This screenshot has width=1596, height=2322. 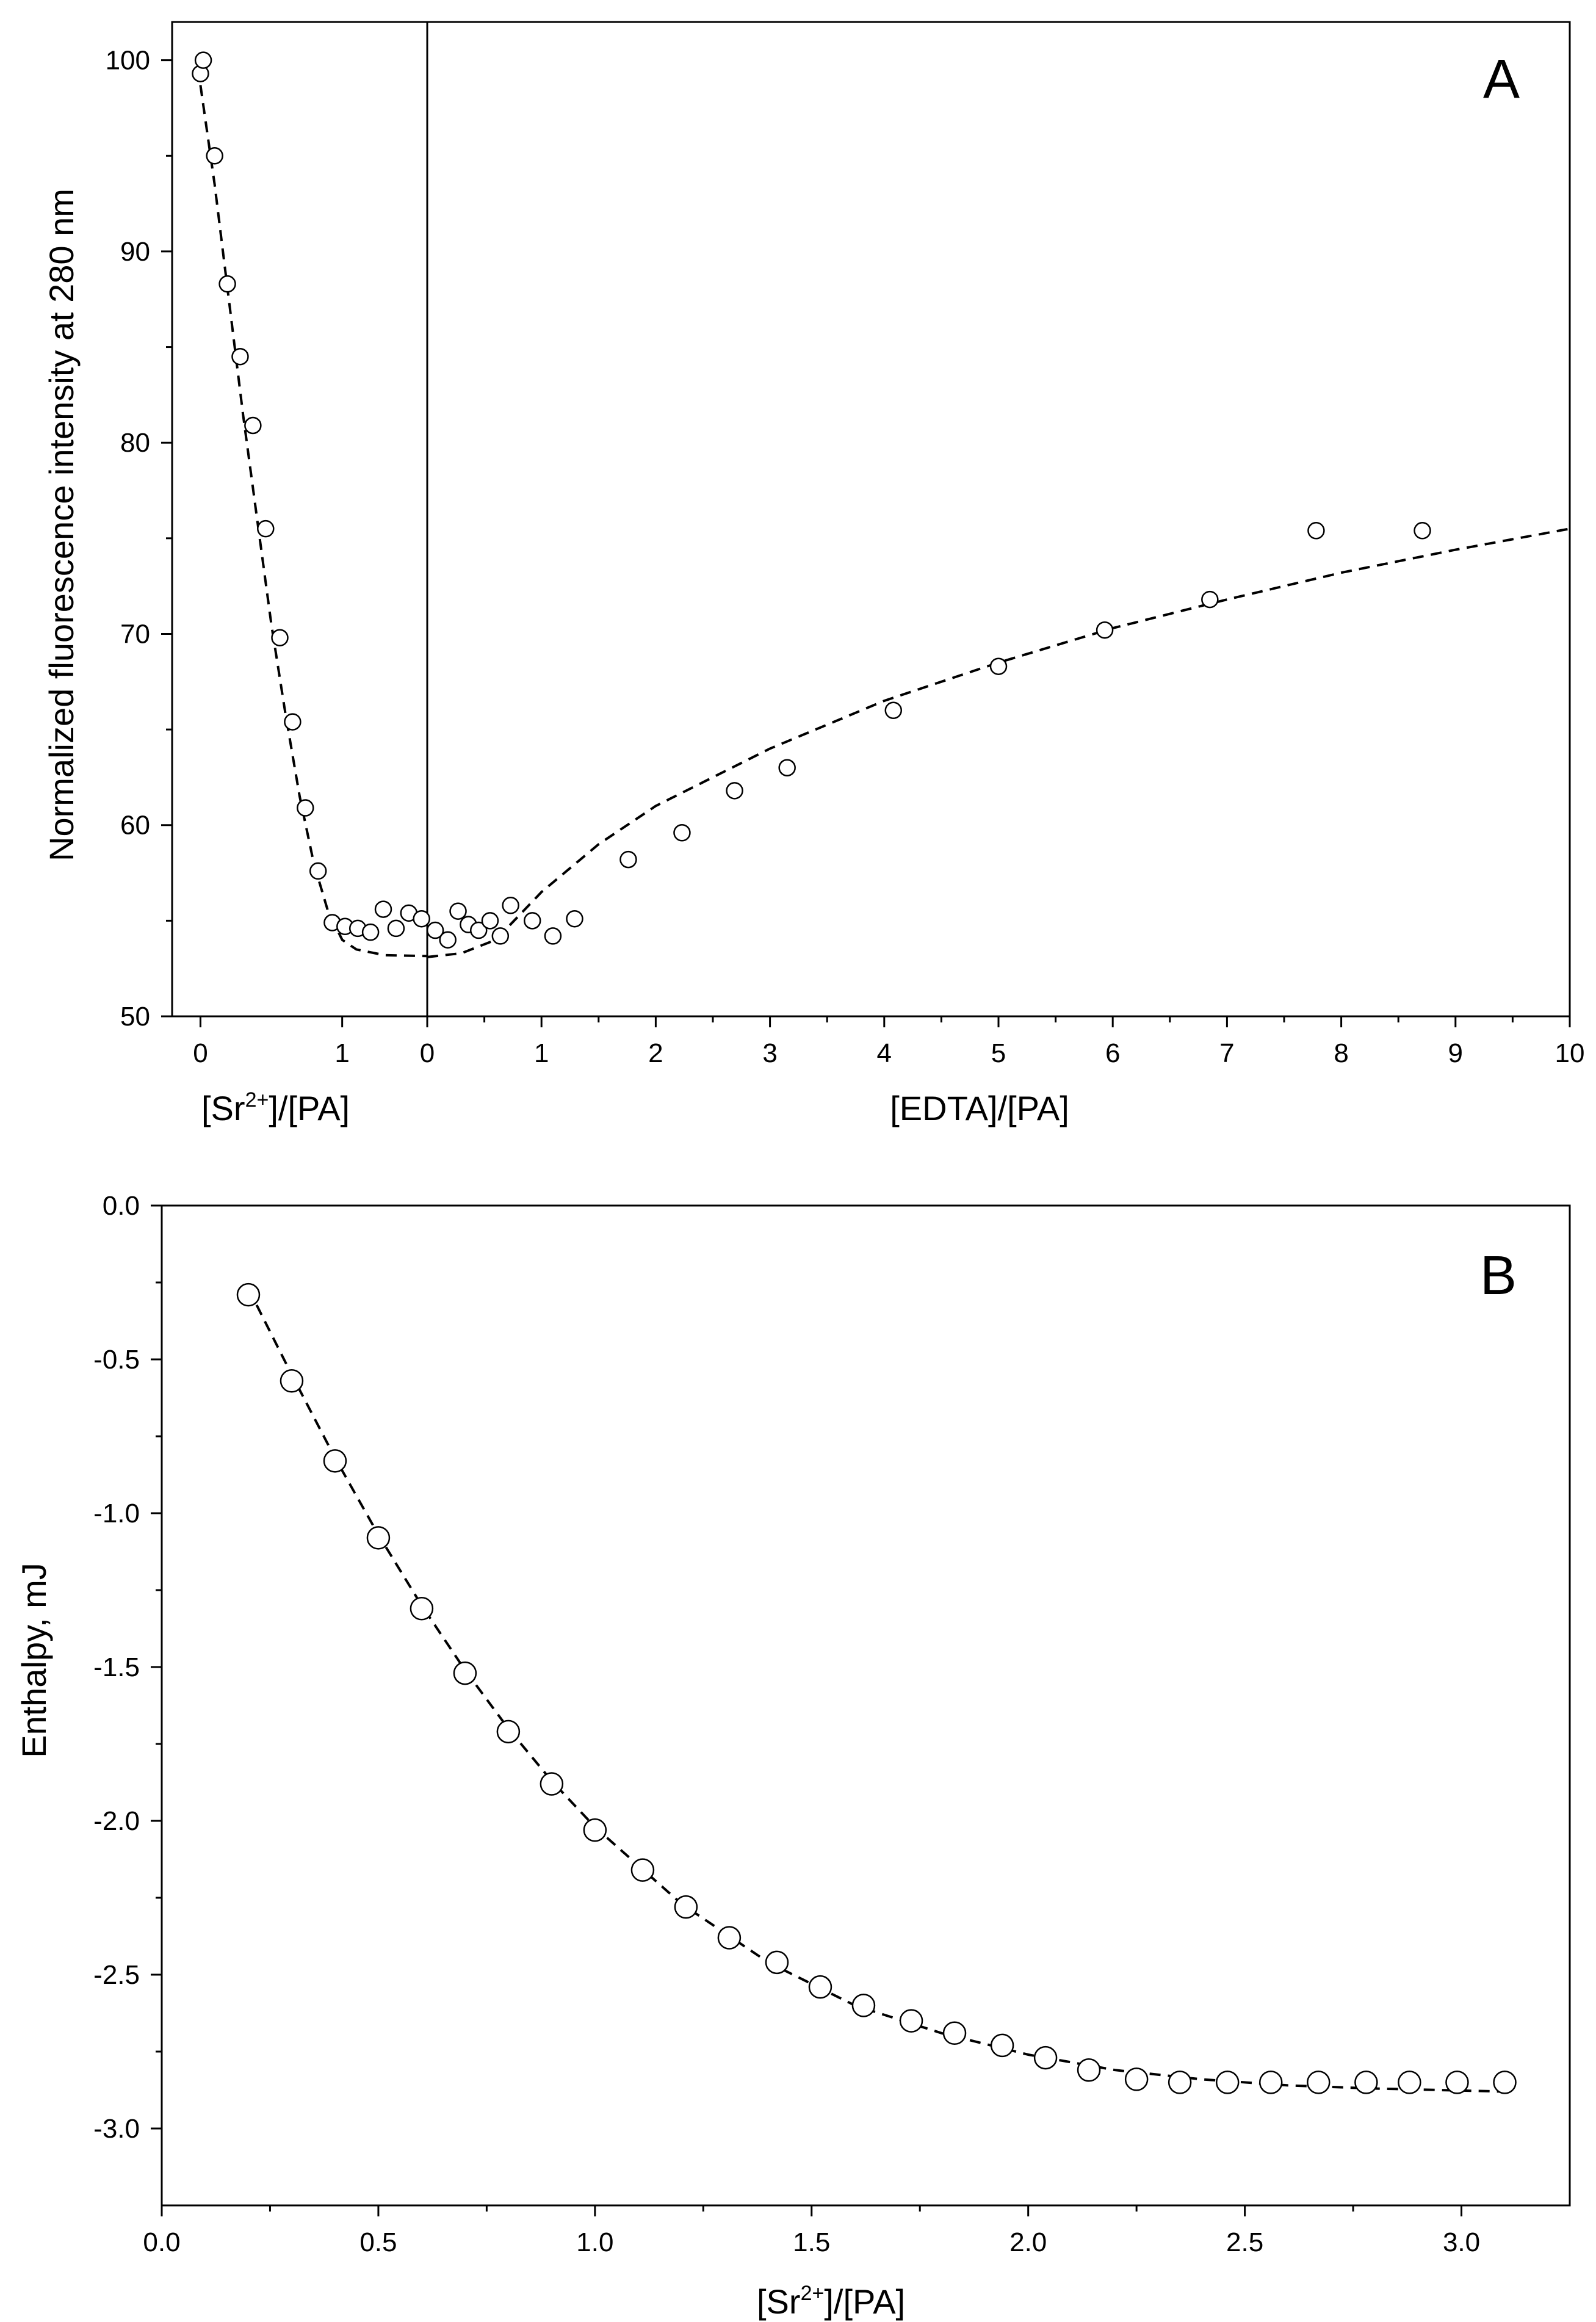 I want to click on panel-a-x-axis-title-sr: [Sr2+]/[PA], so click(x=275, y=1107).